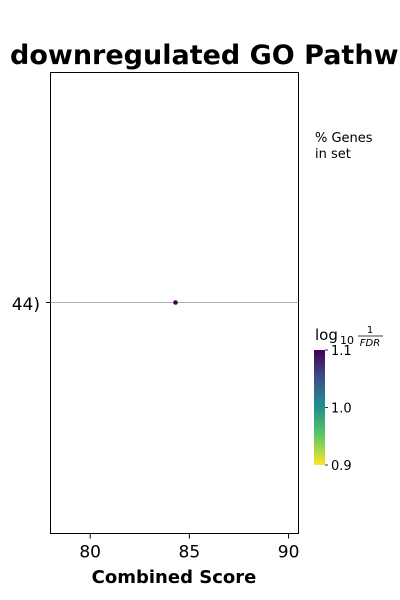  I want to click on colorbar-tick-label: 0.9, so click(341, 466).